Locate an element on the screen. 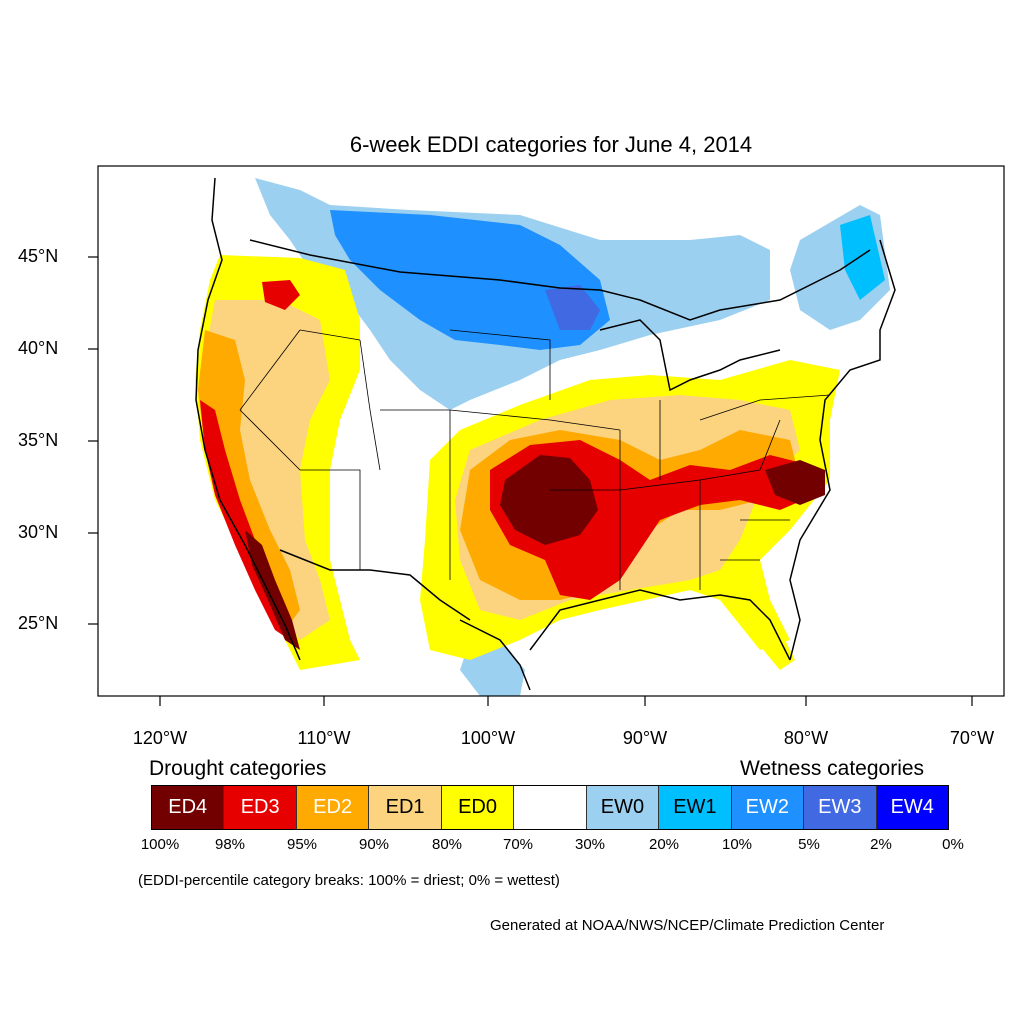  break-label: 90% is located at coordinates (374, 844).